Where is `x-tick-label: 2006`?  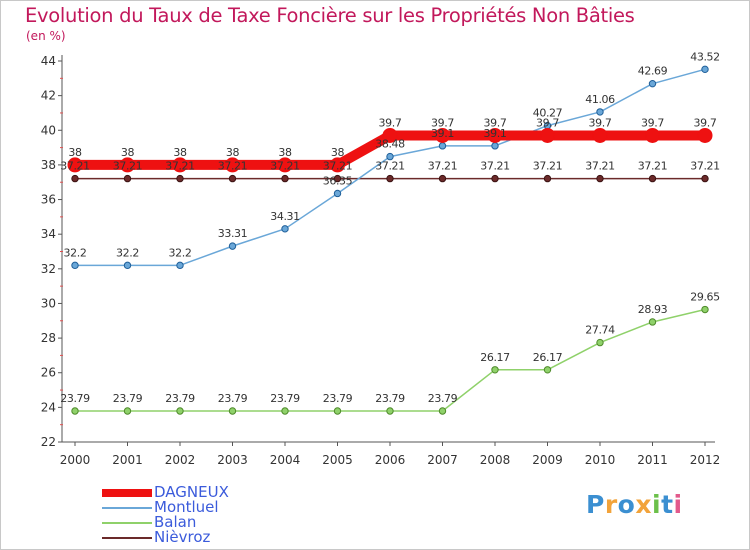
x-tick-label: 2006 is located at coordinates (390, 460).